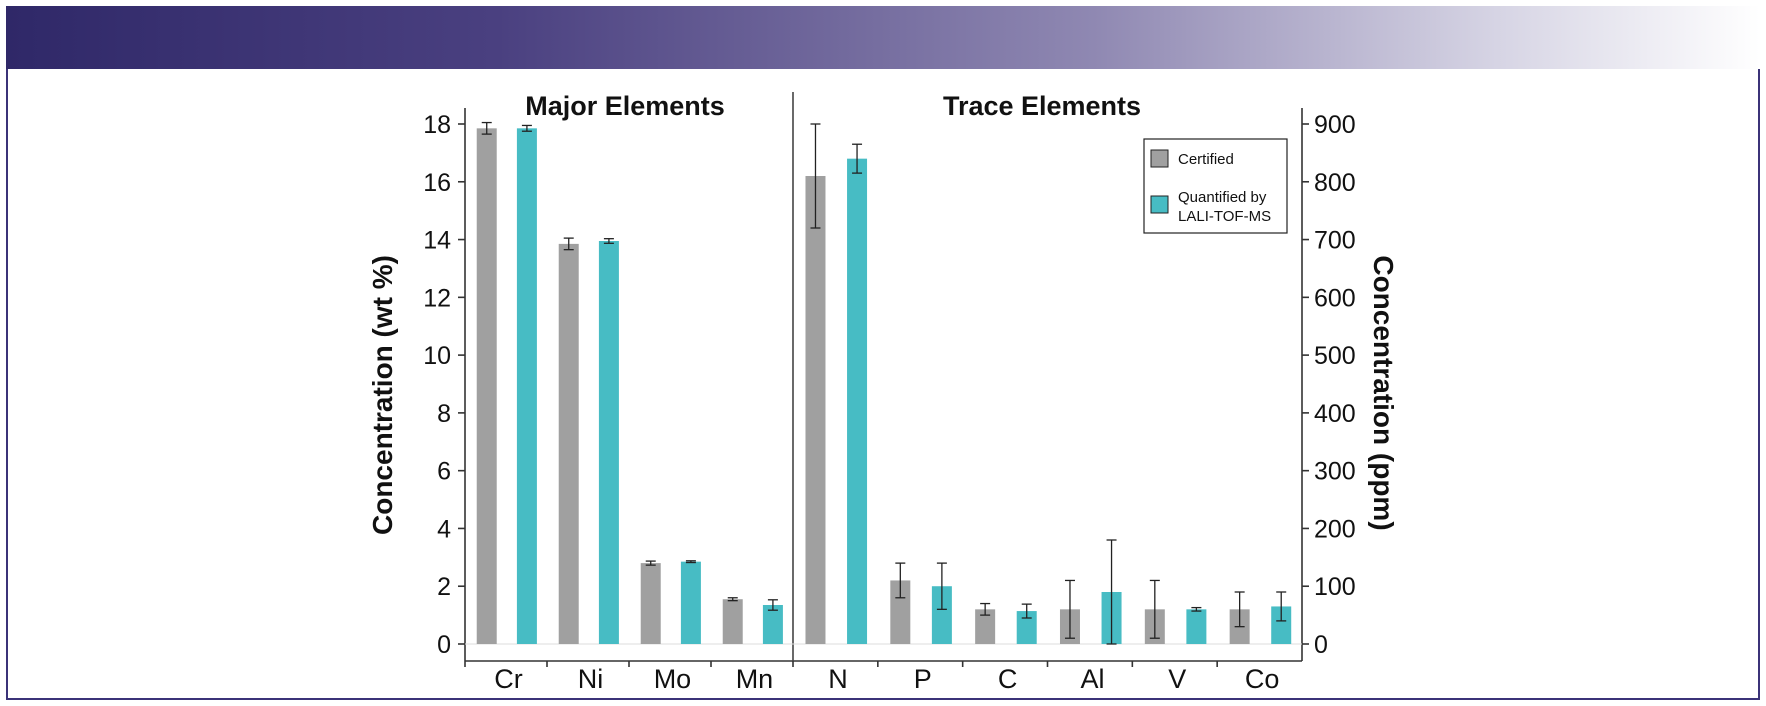 Image resolution: width=1766 pixels, height=706 pixels. I want to click on bar-c-quantified, so click(1026, 627).